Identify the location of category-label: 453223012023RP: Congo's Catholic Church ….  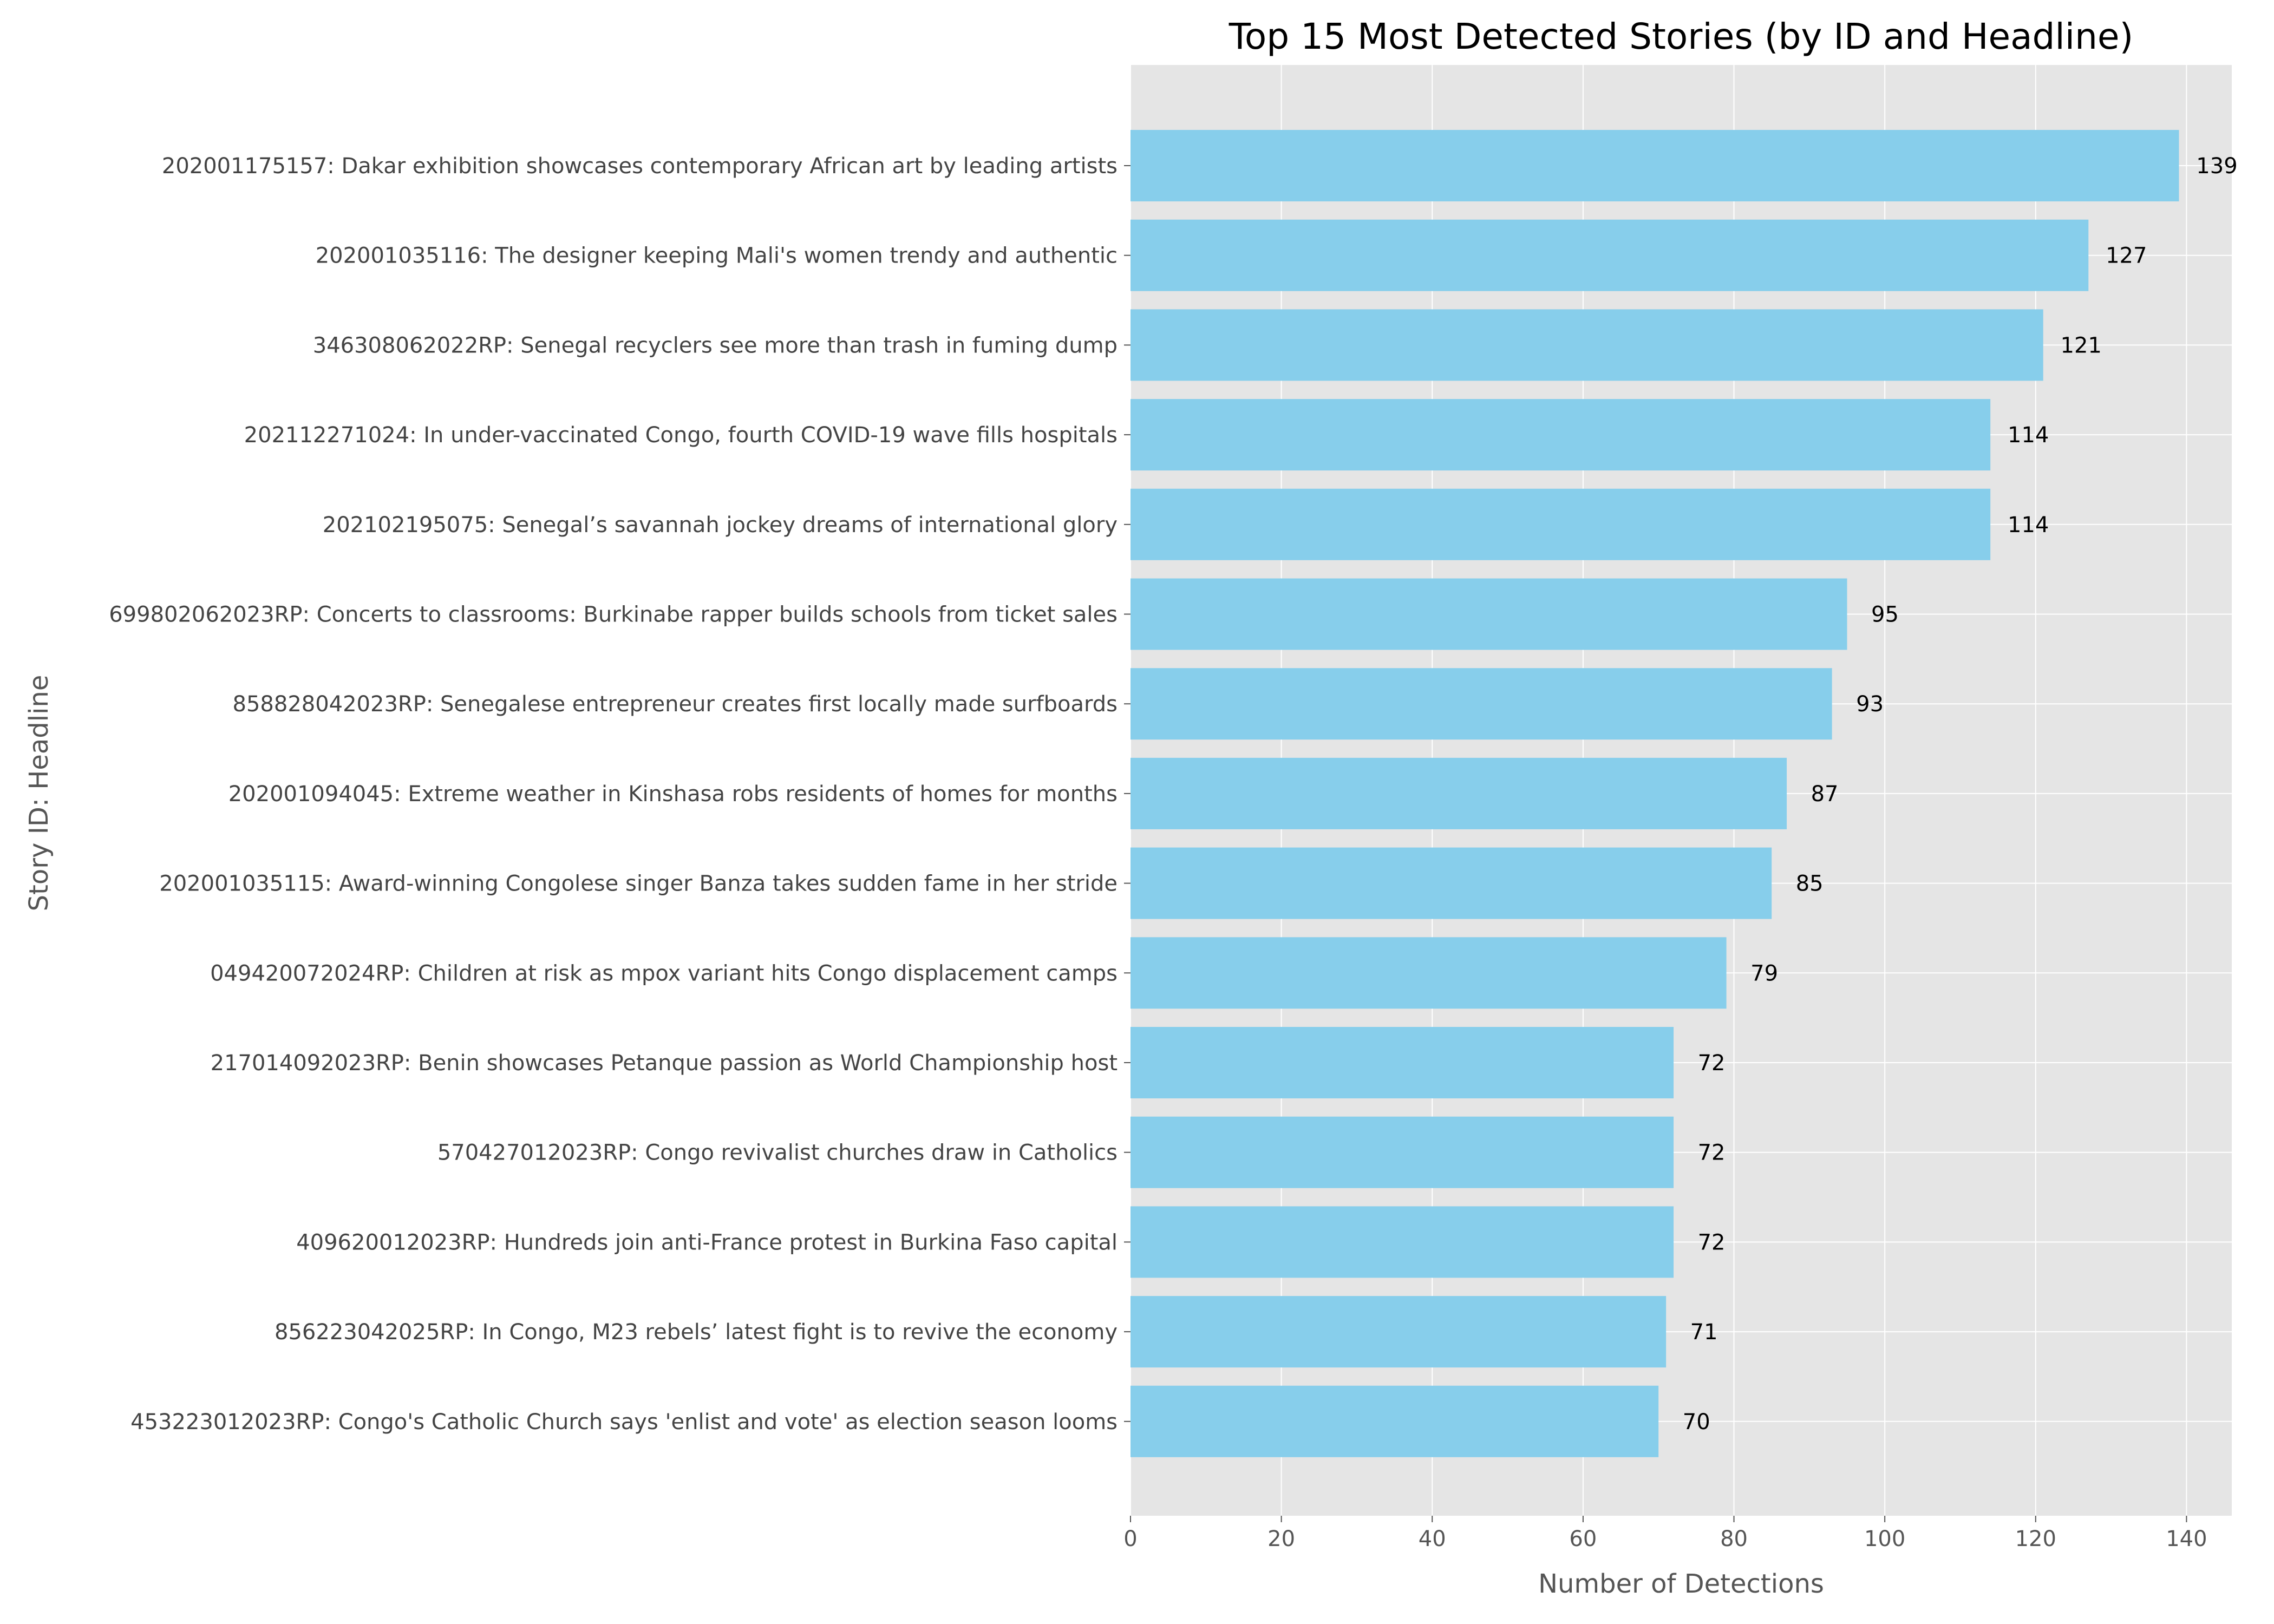
(624, 1422).